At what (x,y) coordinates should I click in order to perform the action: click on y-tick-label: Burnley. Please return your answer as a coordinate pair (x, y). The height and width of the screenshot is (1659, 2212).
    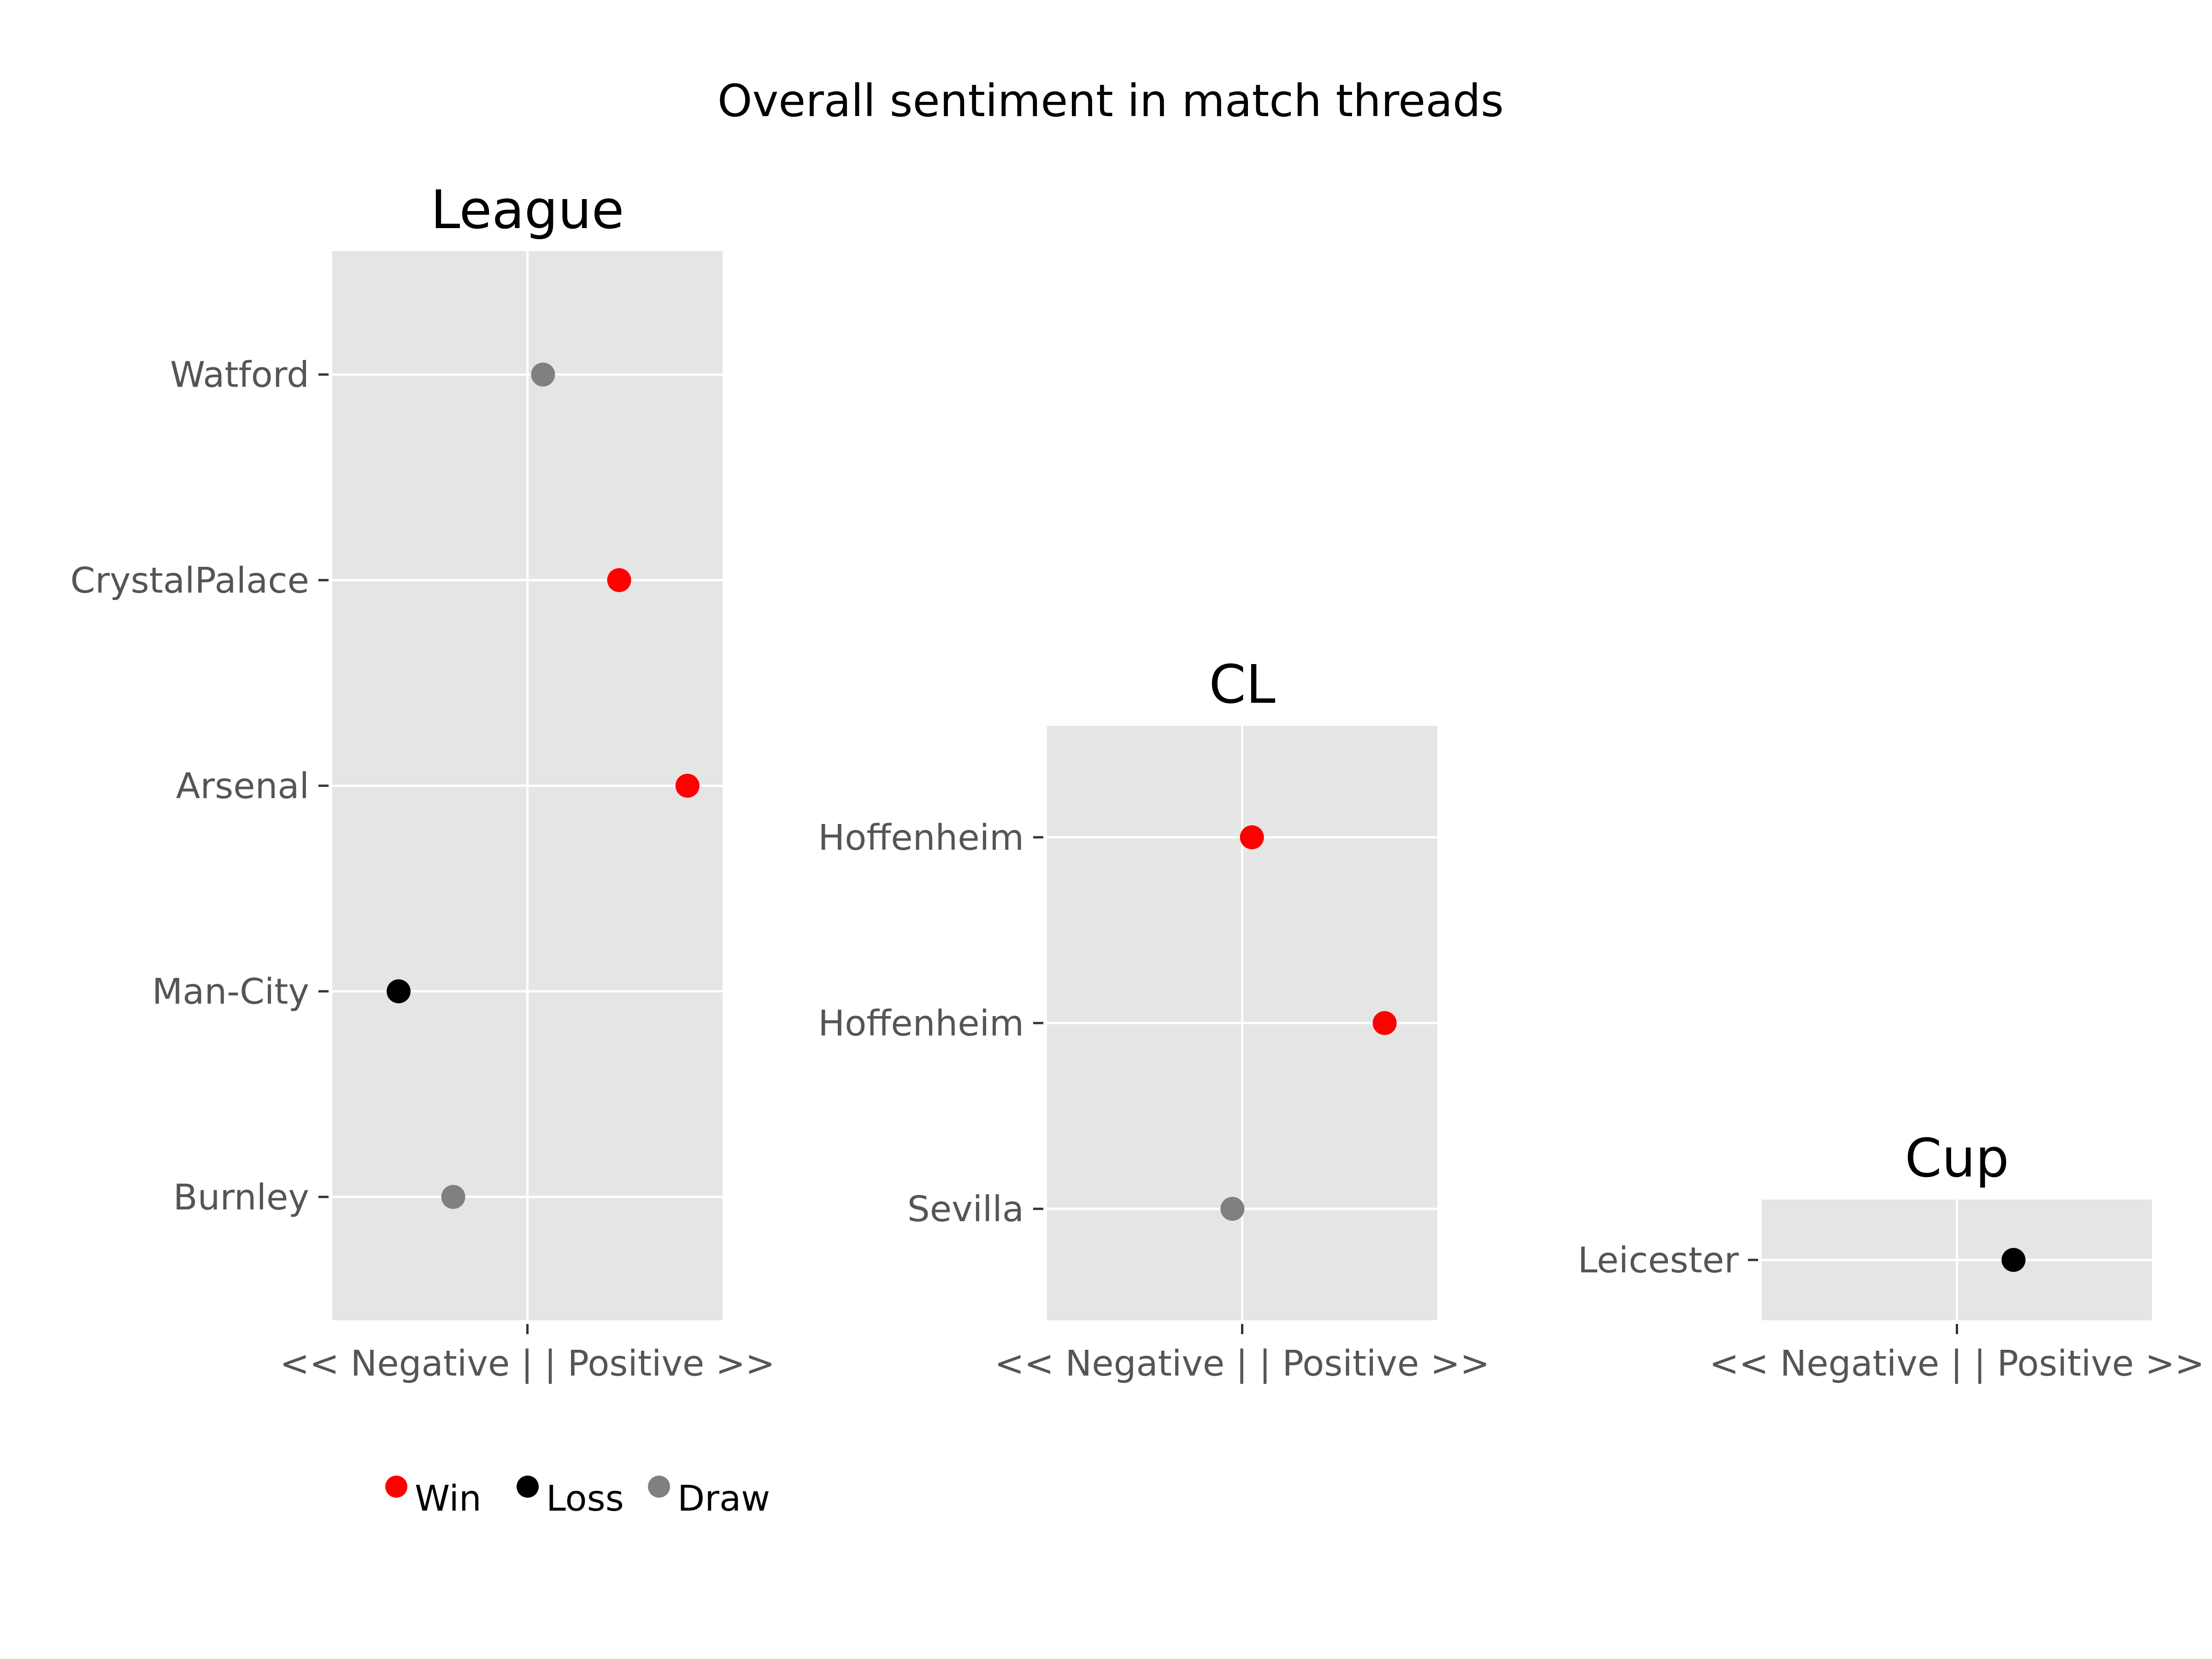
    Looking at the image, I should click on (241, 1197).